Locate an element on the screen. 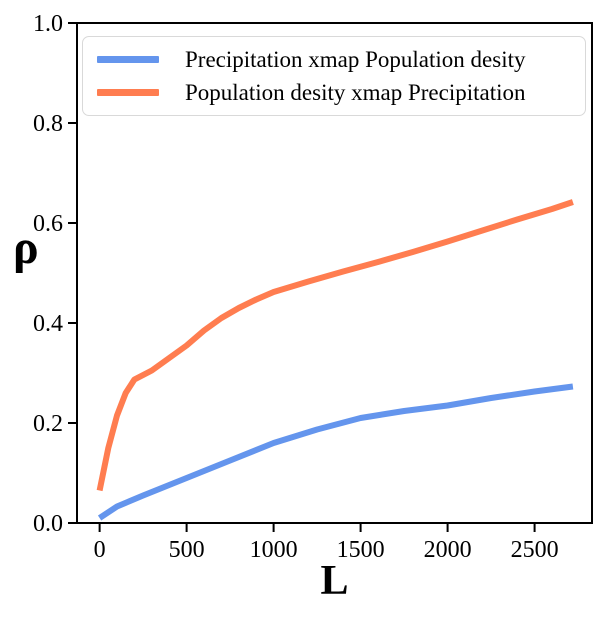 The width and height of the screenshot is (606, 620). y-tick-label: 0.8 is located at coordinates (48, 124).